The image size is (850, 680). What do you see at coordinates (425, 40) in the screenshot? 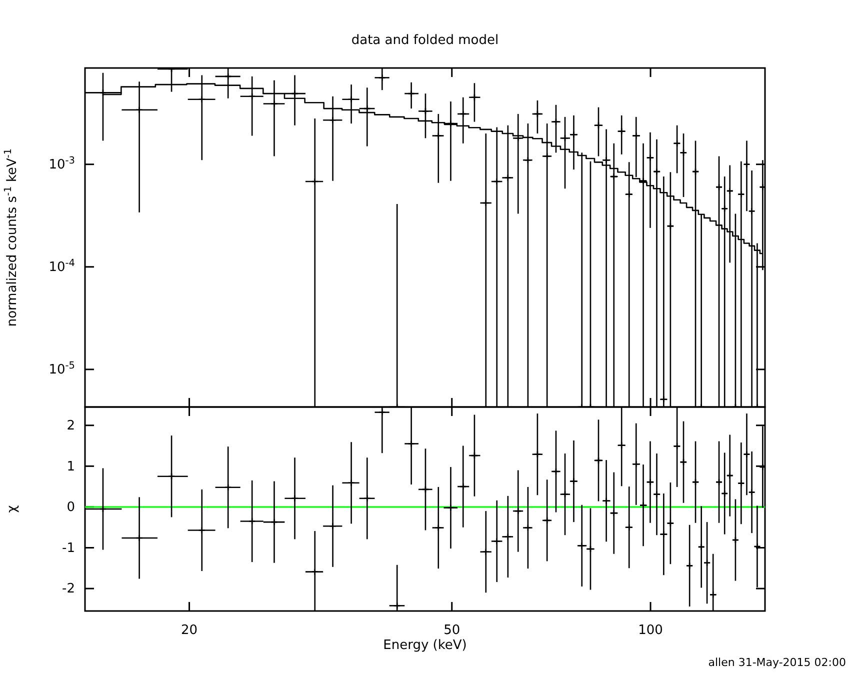
I see `chart-title: data and folded model` at bounding box center [425, 40].